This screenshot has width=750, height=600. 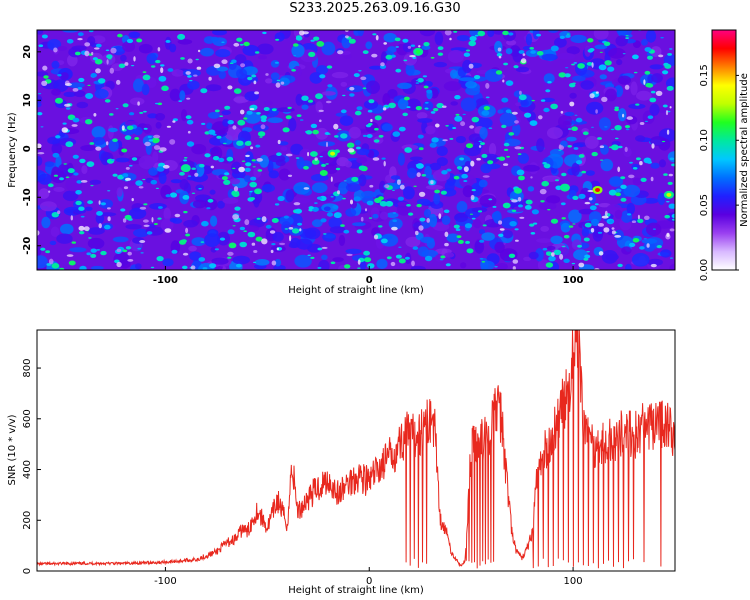 I want to click on y-tick-label: 400, so click(x=27, y=469).